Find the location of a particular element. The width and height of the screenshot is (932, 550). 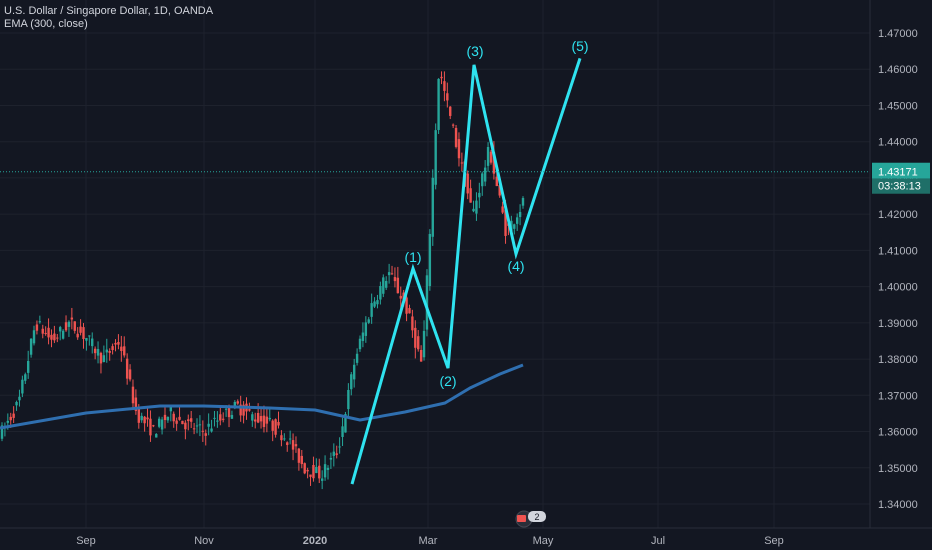

price-tick-label: 1.45000 is located at coordinates (898, 106).